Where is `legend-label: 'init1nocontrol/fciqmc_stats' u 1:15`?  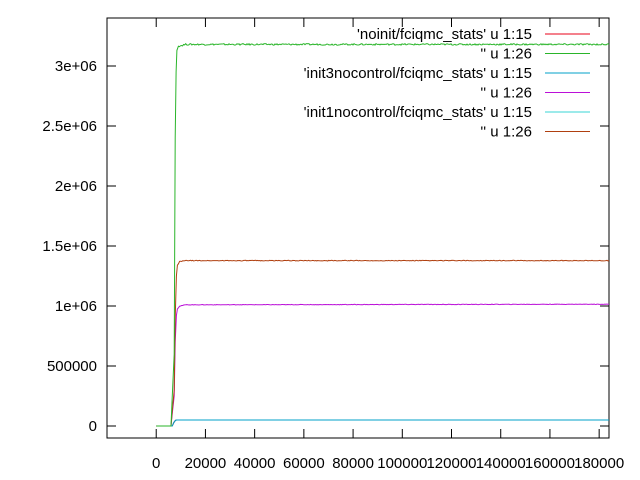 legend-label: 'init1nocontrol/fciqmc_stats' u 1:15 is located at coordinates (418, 112).